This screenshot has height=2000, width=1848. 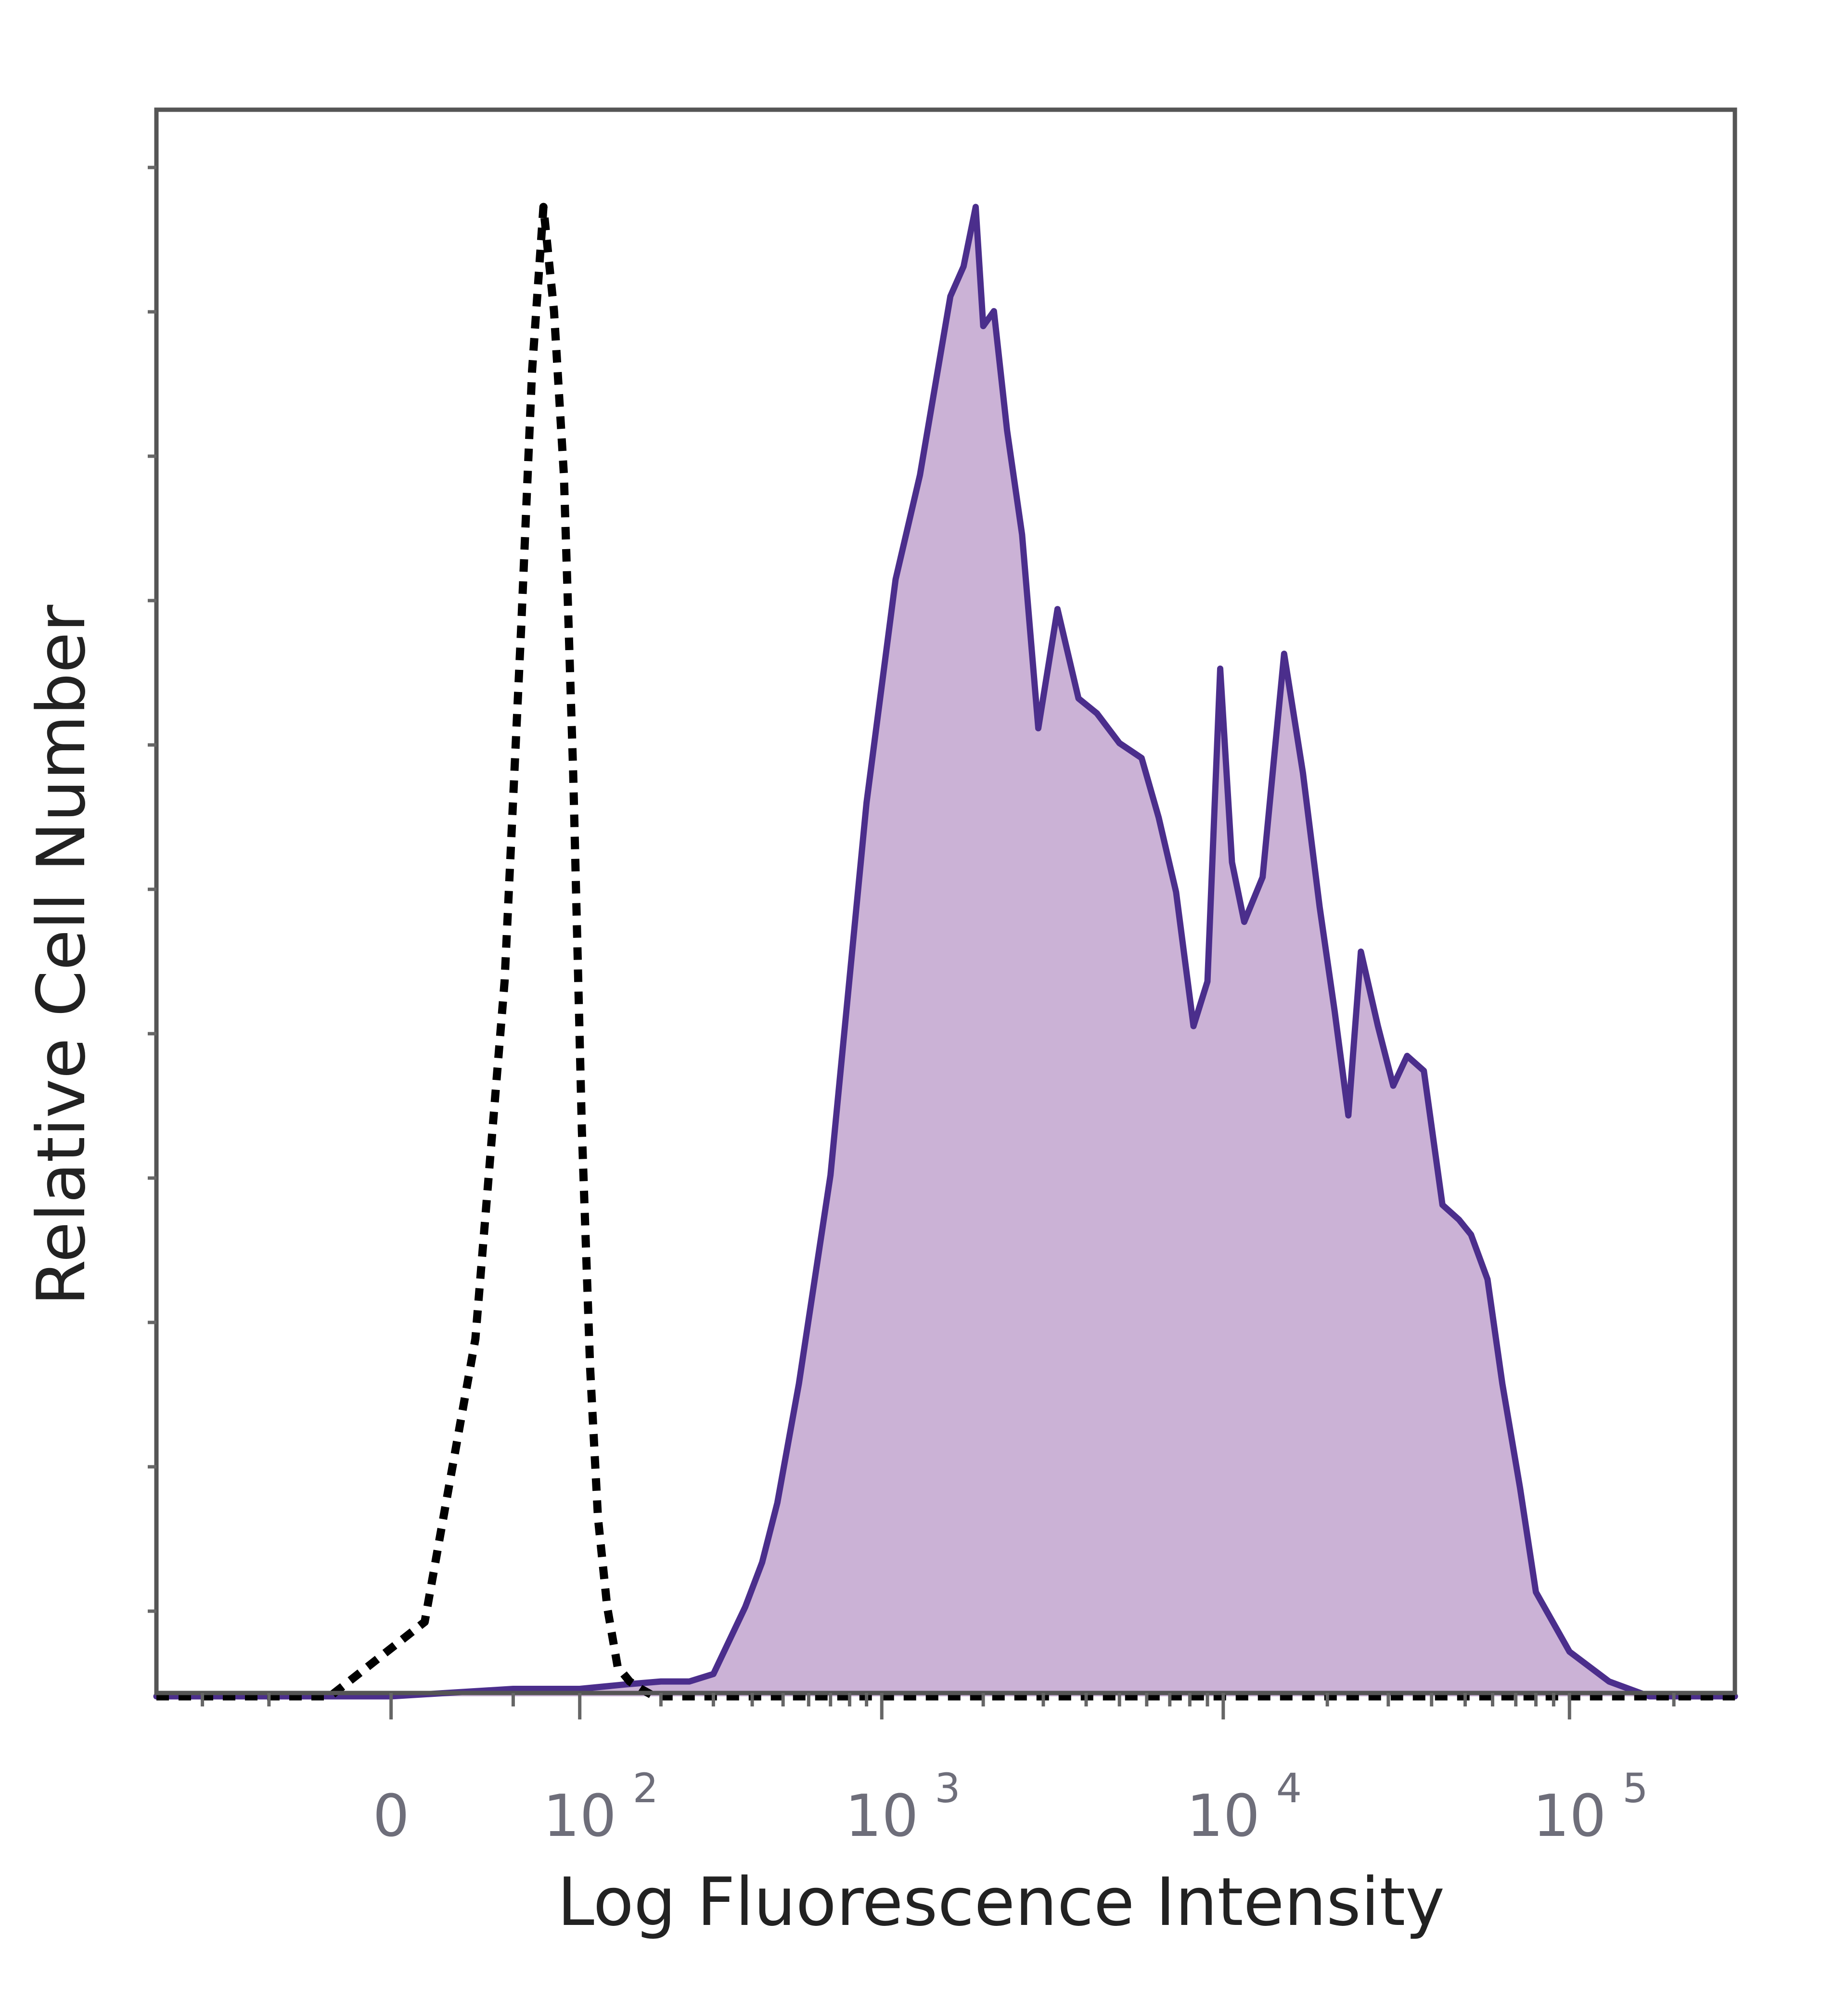 I want to click on x-tick-label: 0, so click(x=390, y=1816).